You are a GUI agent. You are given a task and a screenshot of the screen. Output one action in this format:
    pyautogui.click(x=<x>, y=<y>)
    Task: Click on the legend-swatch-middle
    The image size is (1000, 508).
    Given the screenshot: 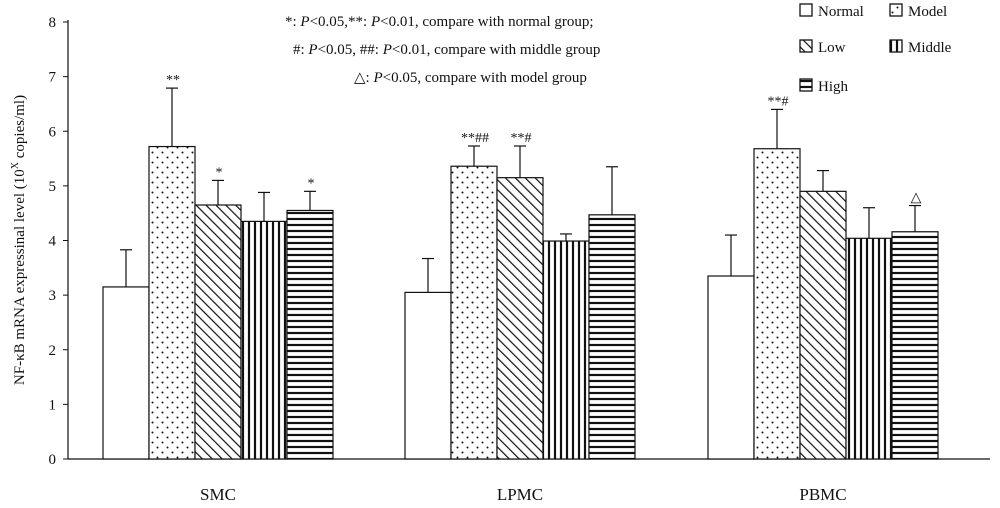 What is the action you would take?
    pyautogui.click(x=896, y=46)
    